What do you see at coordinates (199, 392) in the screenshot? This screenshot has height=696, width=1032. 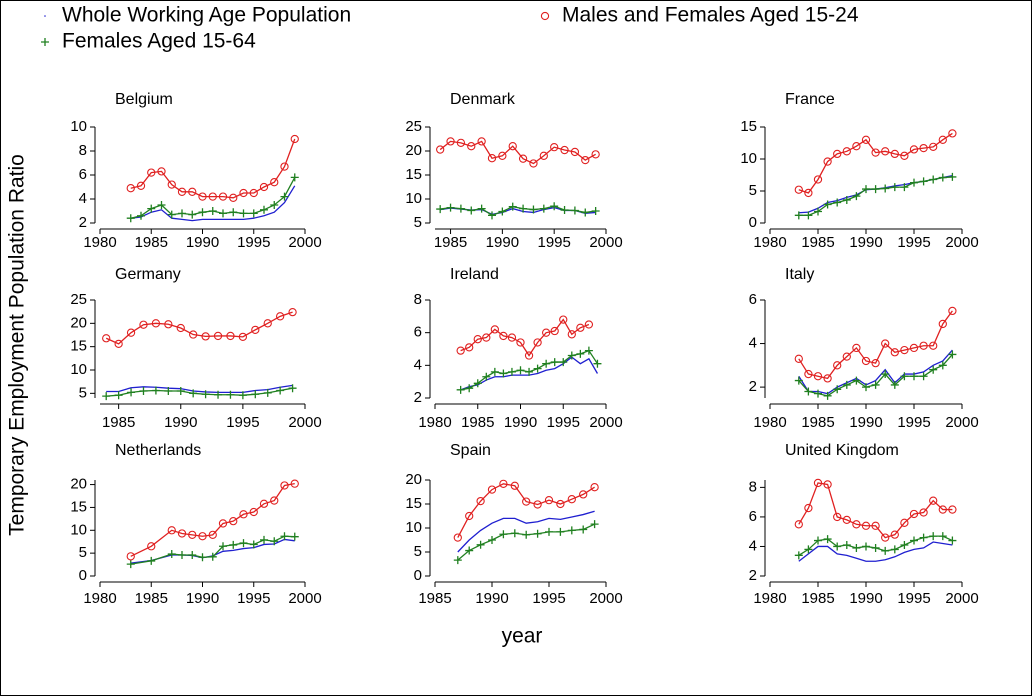 I see `series-line` at bounding box center [199, 392].